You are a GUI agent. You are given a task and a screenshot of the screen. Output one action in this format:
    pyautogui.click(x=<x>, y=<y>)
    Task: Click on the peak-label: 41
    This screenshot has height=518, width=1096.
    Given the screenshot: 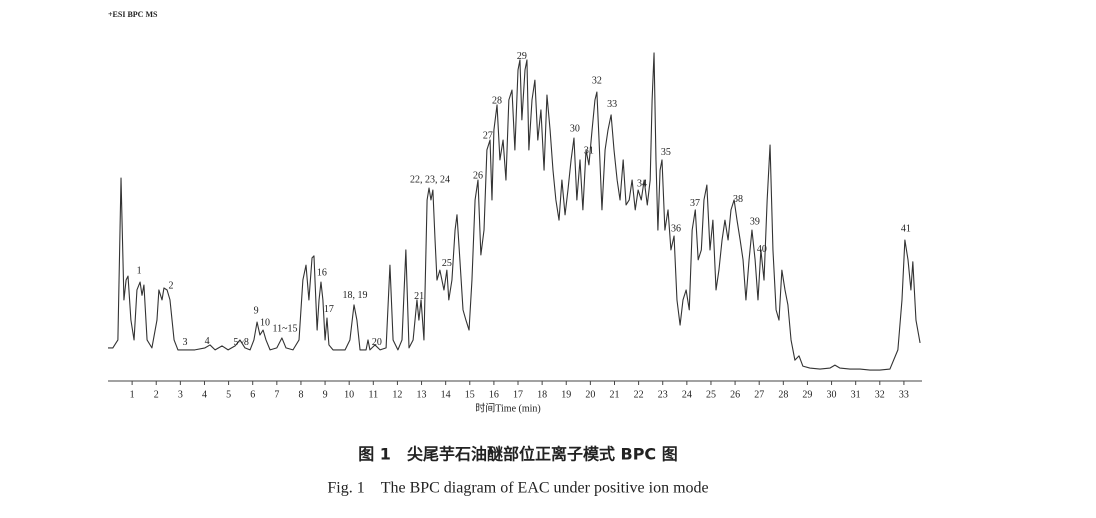 What is the action you would take?
    pyautogui.click(x=906, y=228)
    